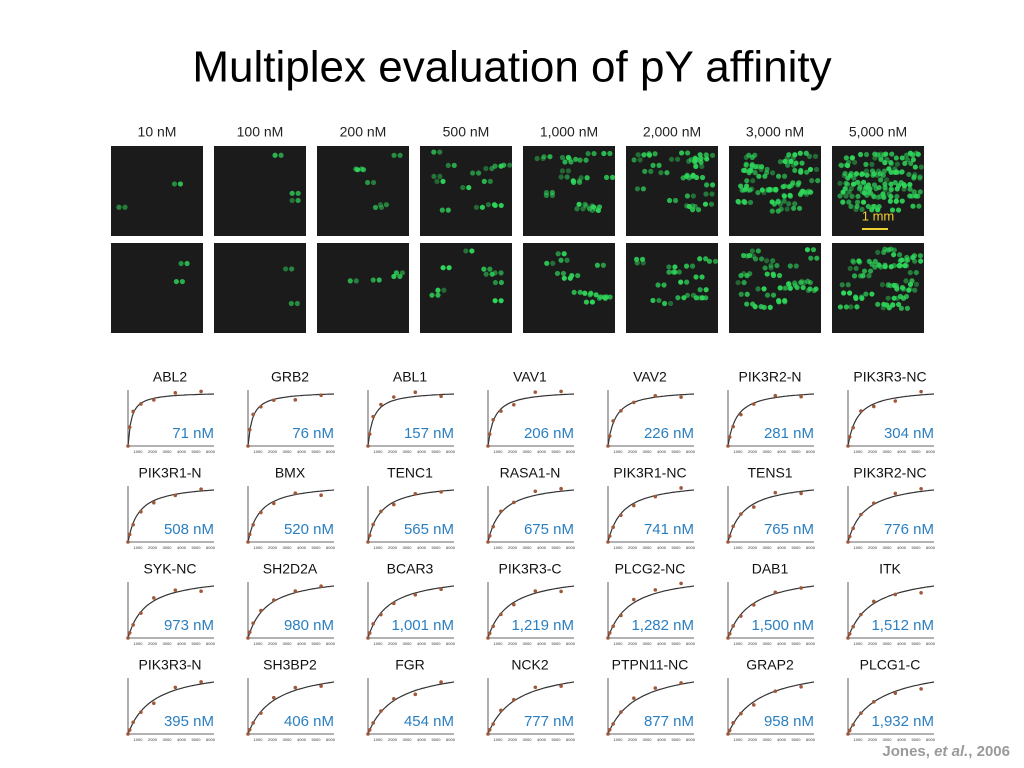  I want to click on panel-name: SH2D2A, so click(290, 569).